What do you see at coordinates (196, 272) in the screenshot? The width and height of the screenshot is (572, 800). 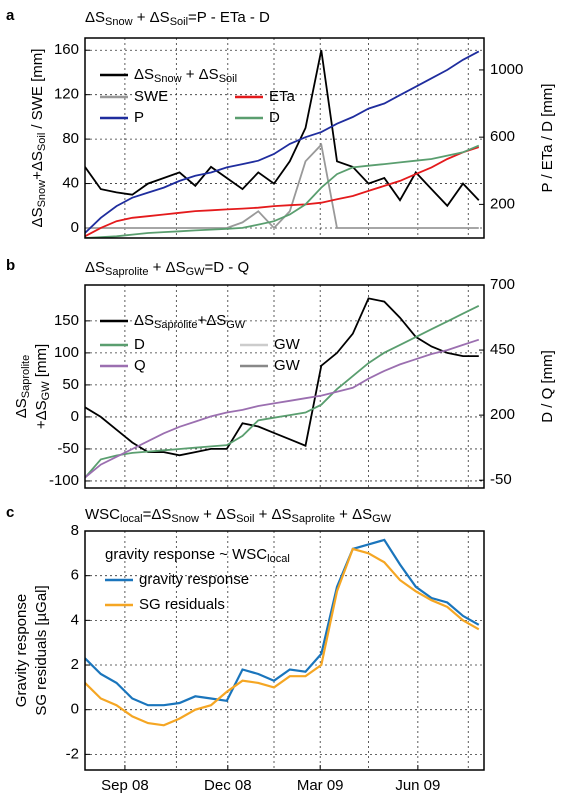 I see `panel-title-part: GW` at bounding box center [196, 272].